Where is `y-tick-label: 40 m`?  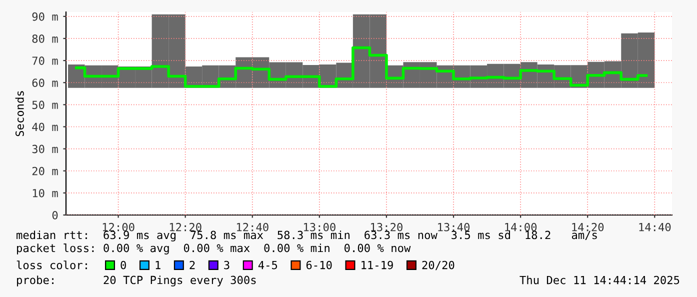
y-tick-label: 40 m is located at coordinates (45, 127).